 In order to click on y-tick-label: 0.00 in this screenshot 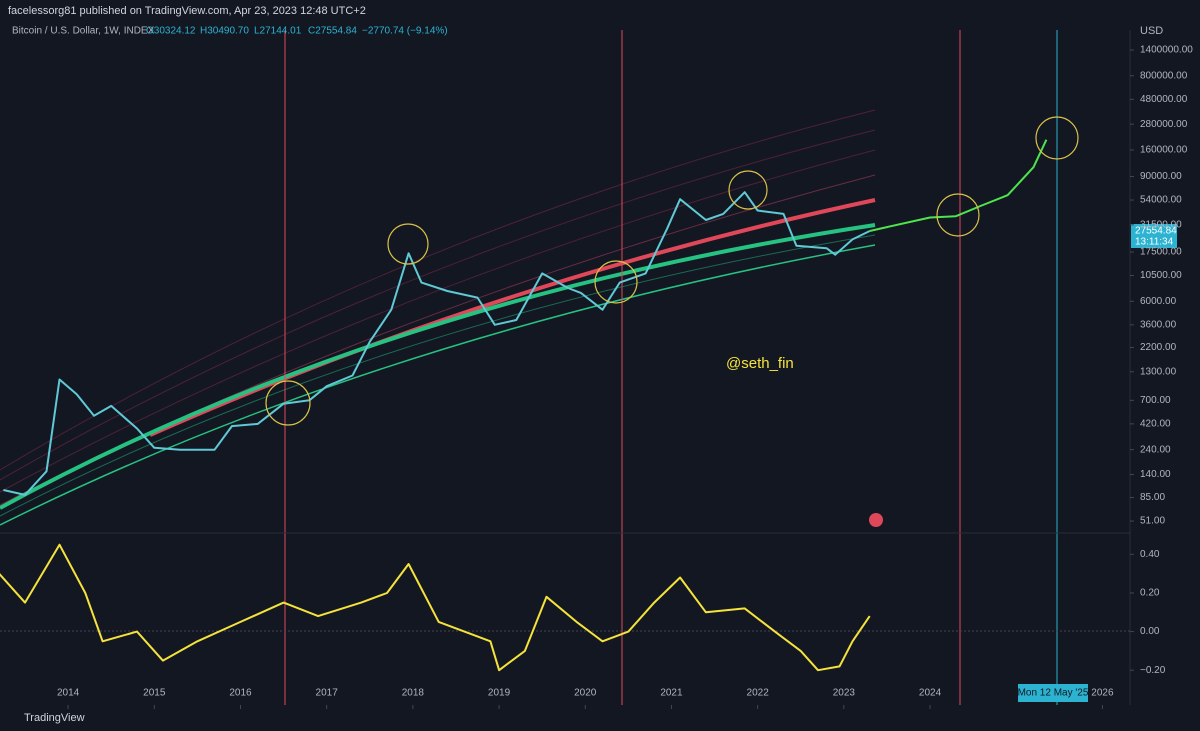, I will do `click(1150, 631)`.